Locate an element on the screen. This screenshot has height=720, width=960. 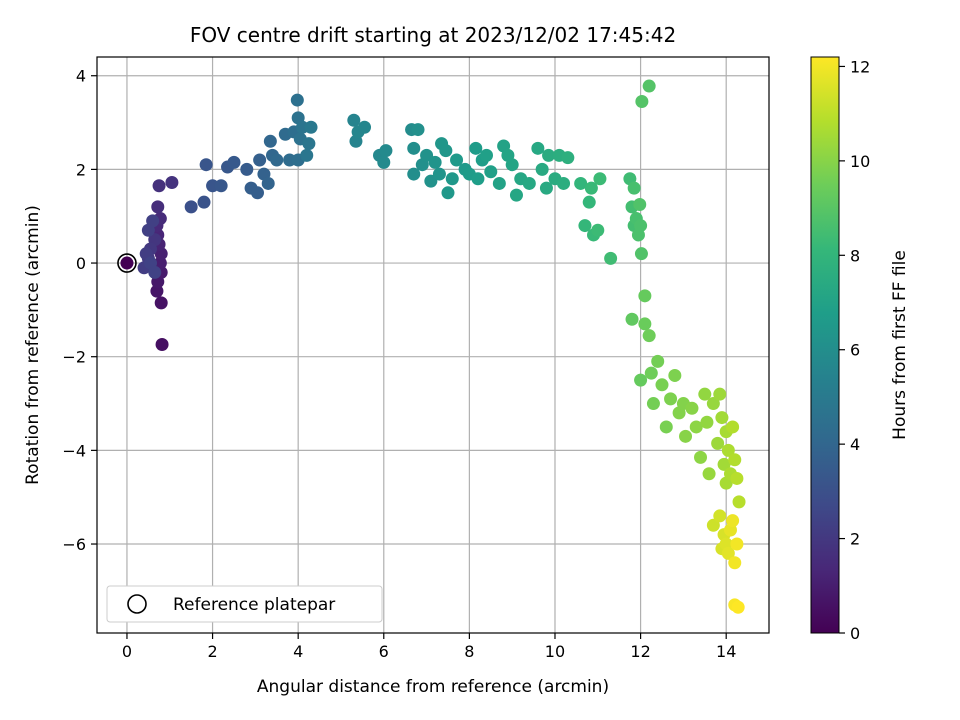
legend: Reference platepar is located at coordinates (244, 604).